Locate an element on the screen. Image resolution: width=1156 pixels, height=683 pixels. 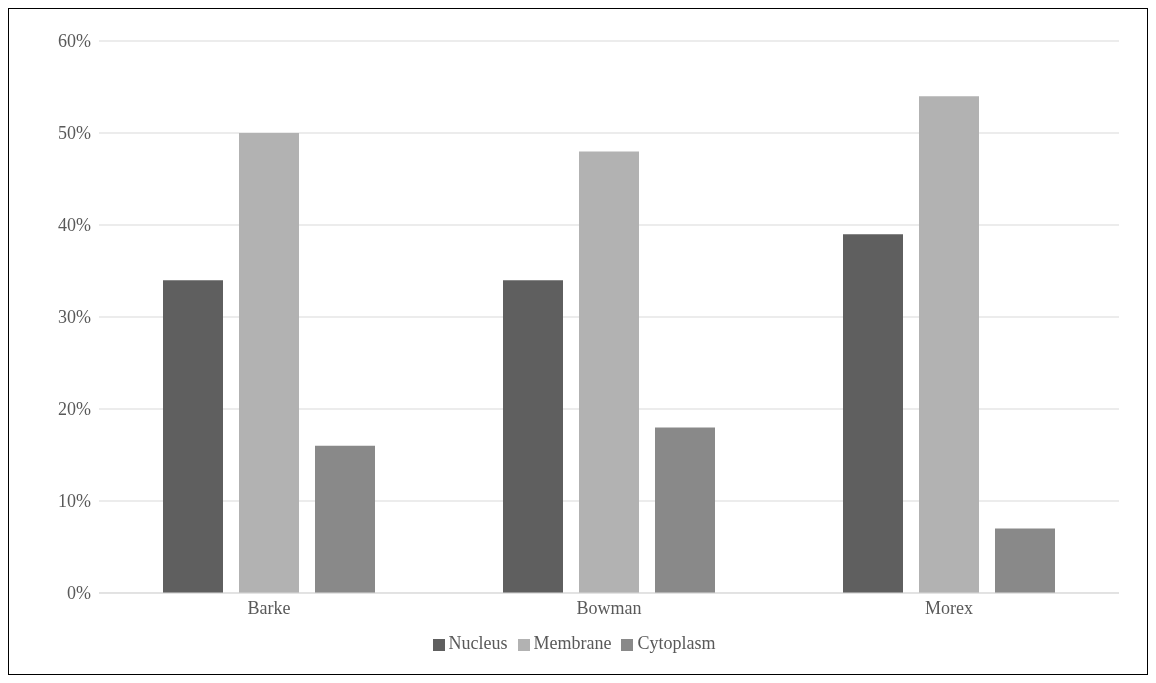
y-tick-label: 60% is located at coordinates (74, 41).